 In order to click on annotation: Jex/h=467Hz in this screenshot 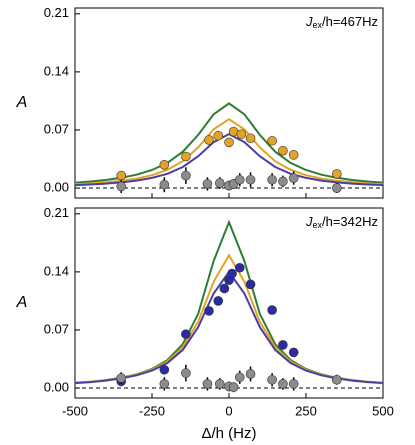, I will do `click(341, 22)`.